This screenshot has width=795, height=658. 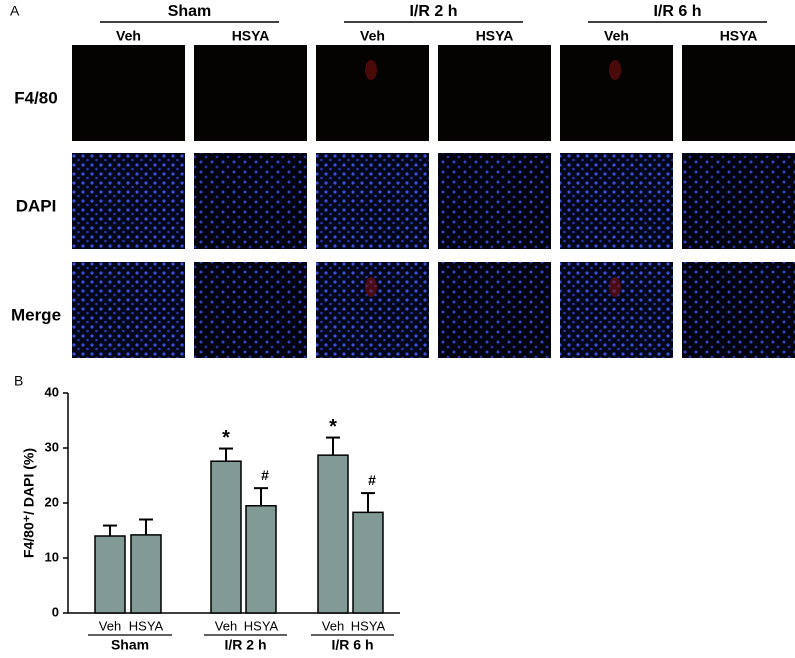 I want to click on y-axis-label: F4/80⁺/ DAPI (%), so click(x=29, y=503).